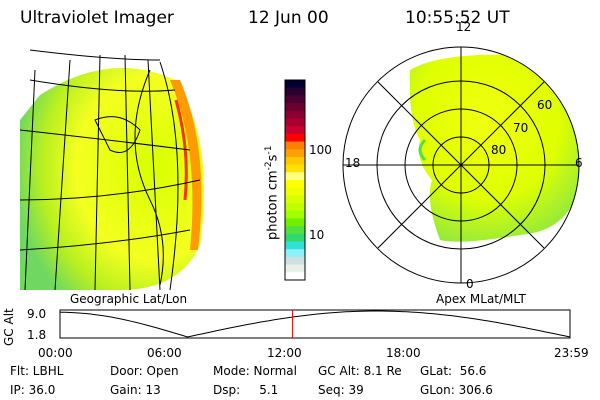 The image size is (600, 400). Describe the element at coordinates (315, 324) in the screenshot. I see `altitude-plot` at that location.